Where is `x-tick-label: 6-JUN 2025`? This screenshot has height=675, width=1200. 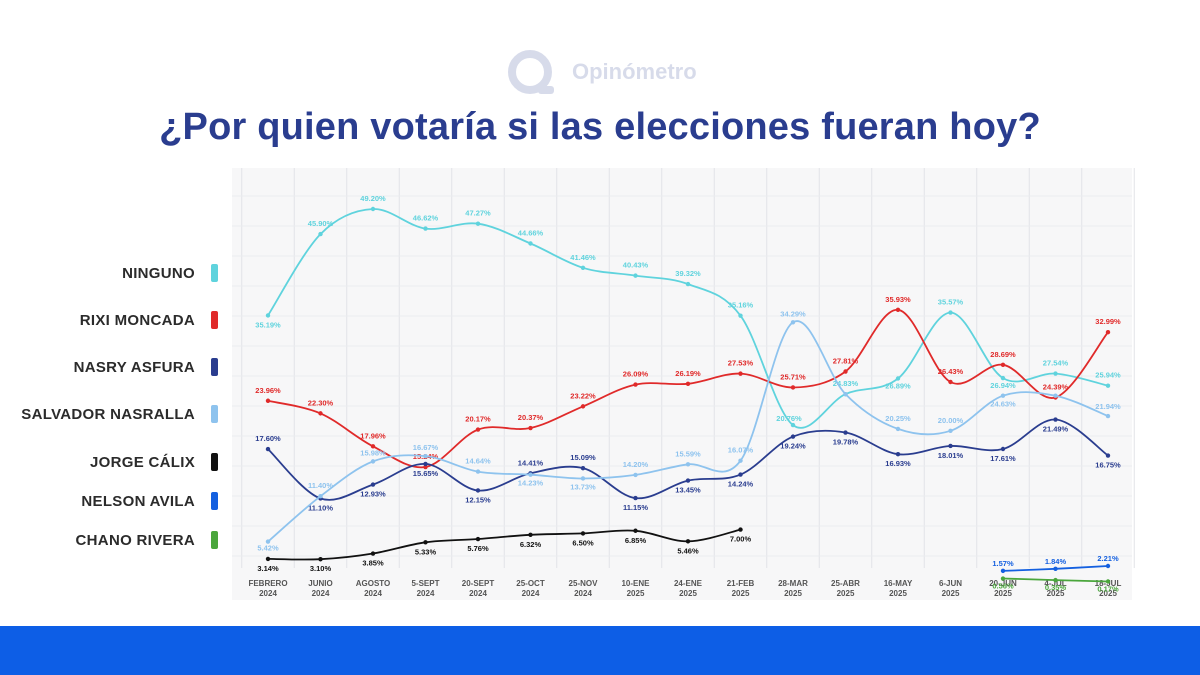 x-tick-label: 6-JUN 2025 is located at coordinates (950, 588).